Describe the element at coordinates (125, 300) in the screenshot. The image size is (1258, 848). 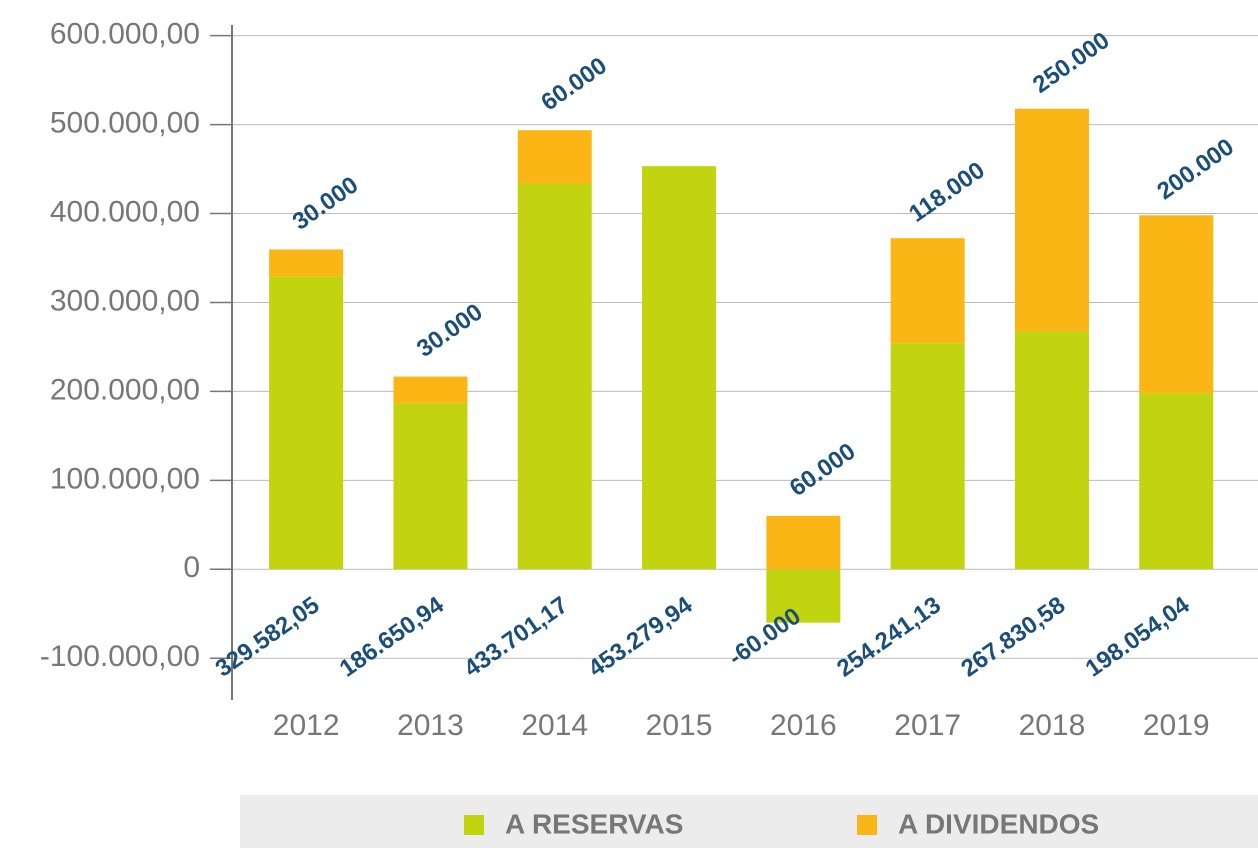
I see `y-tick-label: 300.000,00` at that location.